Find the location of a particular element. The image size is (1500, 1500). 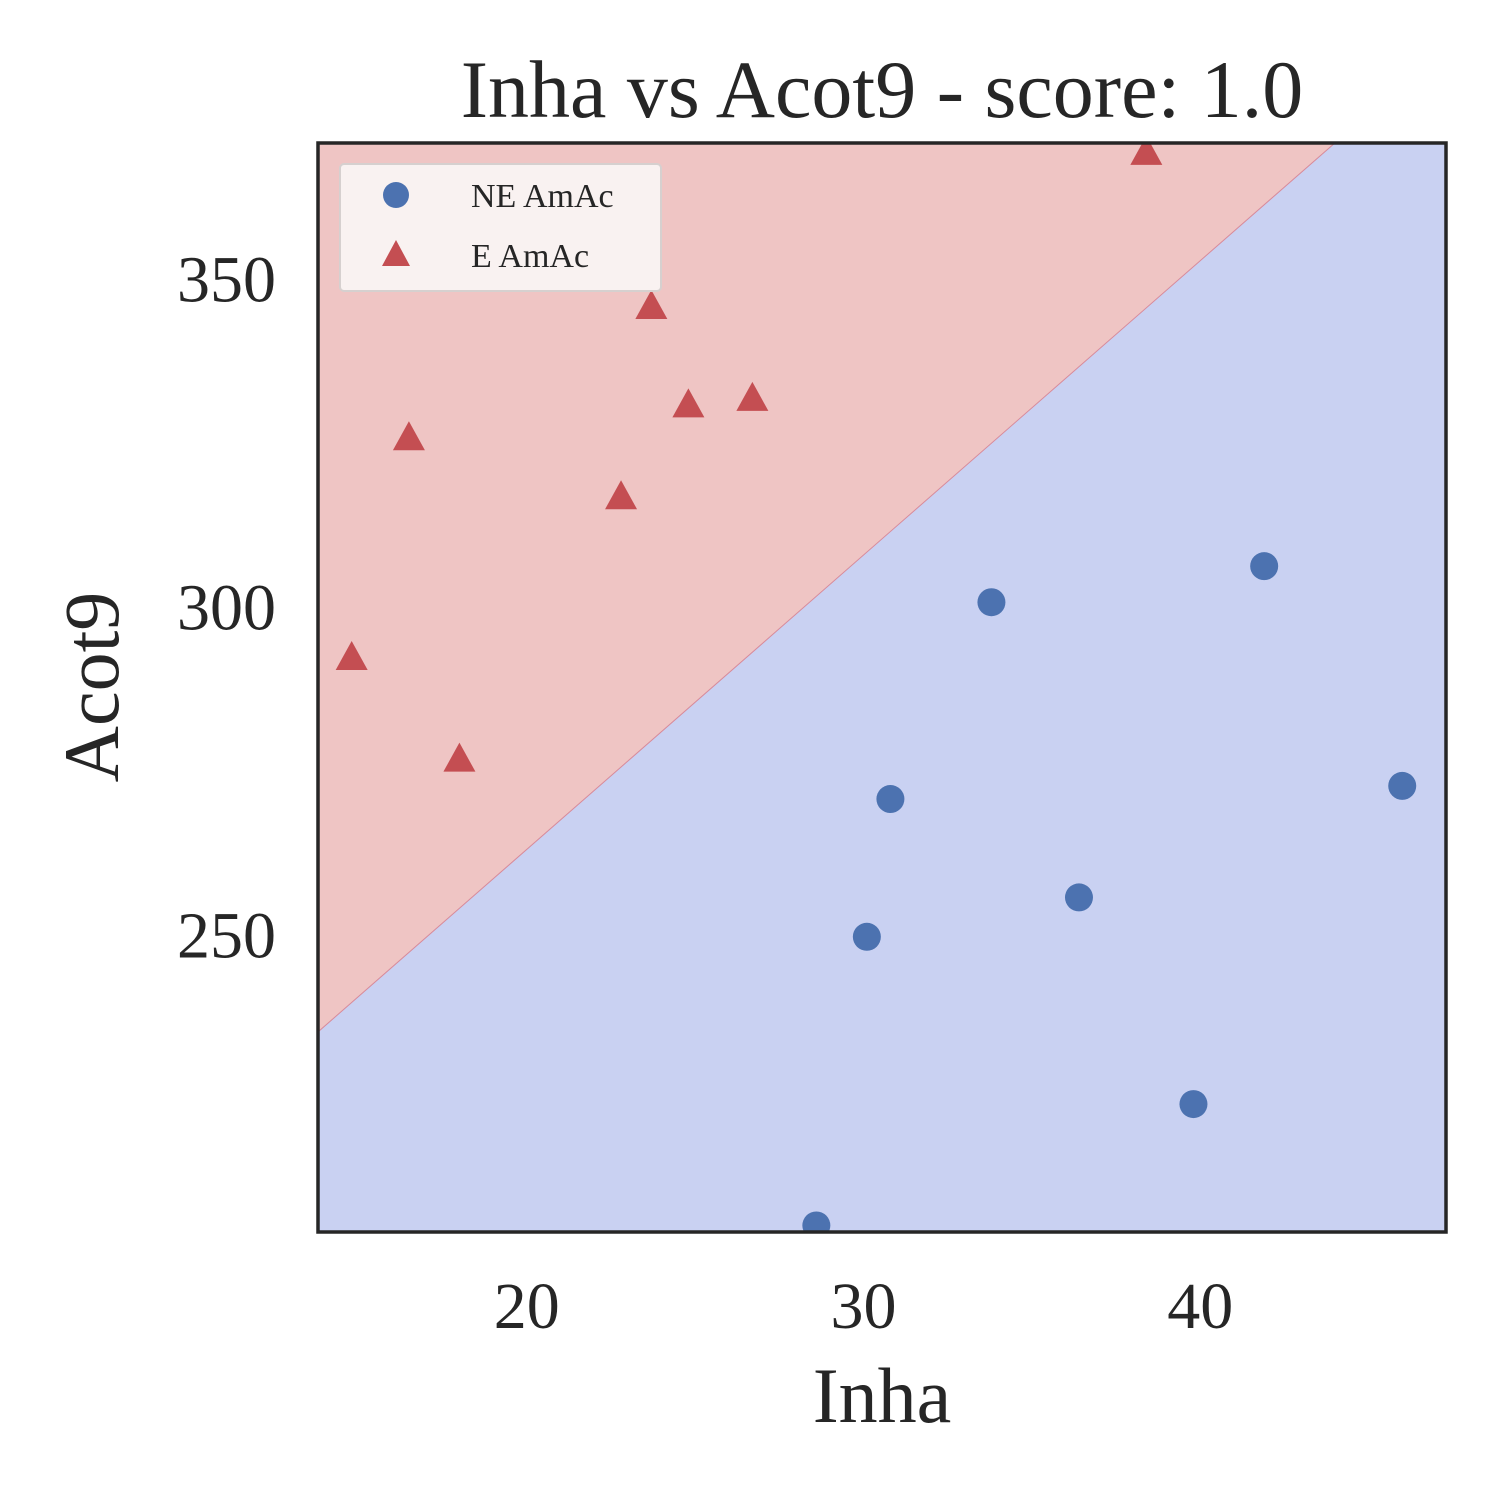

chart-title: Inha vs Acot9 - score: 1.0 is located at coordinates (882, 89).